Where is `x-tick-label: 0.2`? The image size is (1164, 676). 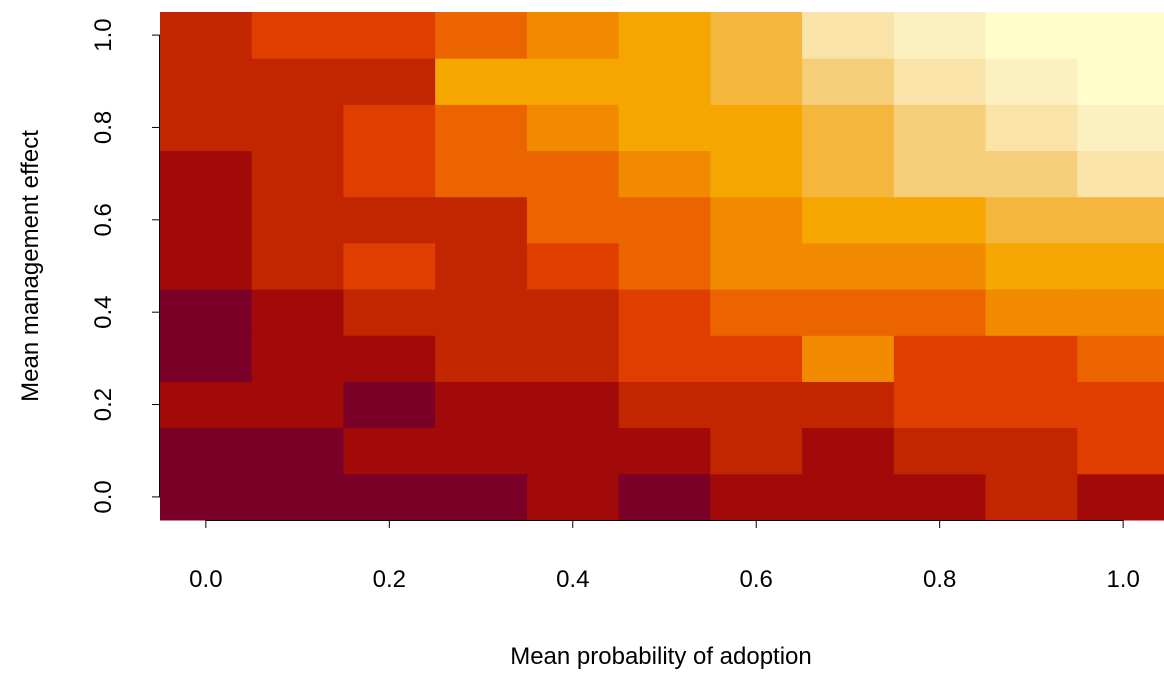
x-tick-label: 0.2 is located at coordinates (389, 579).